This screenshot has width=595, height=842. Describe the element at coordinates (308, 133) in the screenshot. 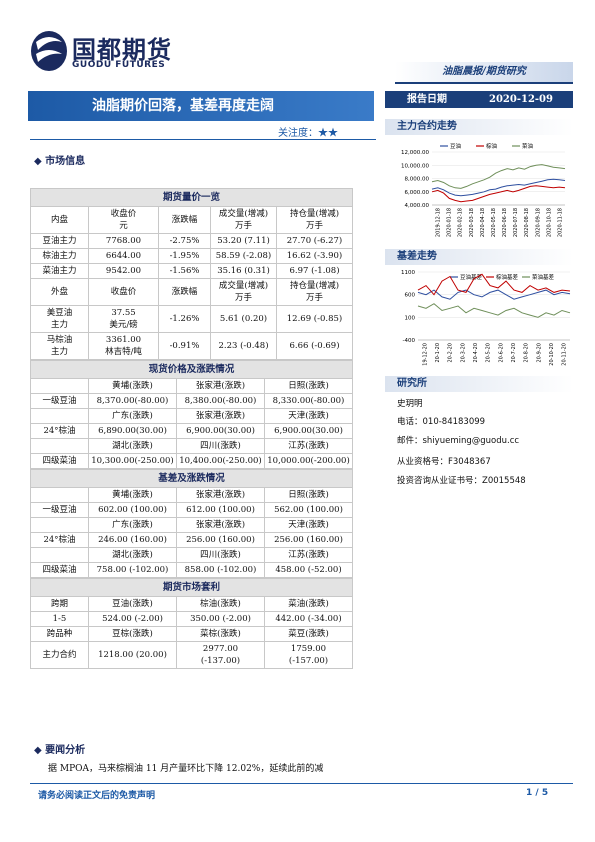

I see `attention: 关注度：★★` at that location.